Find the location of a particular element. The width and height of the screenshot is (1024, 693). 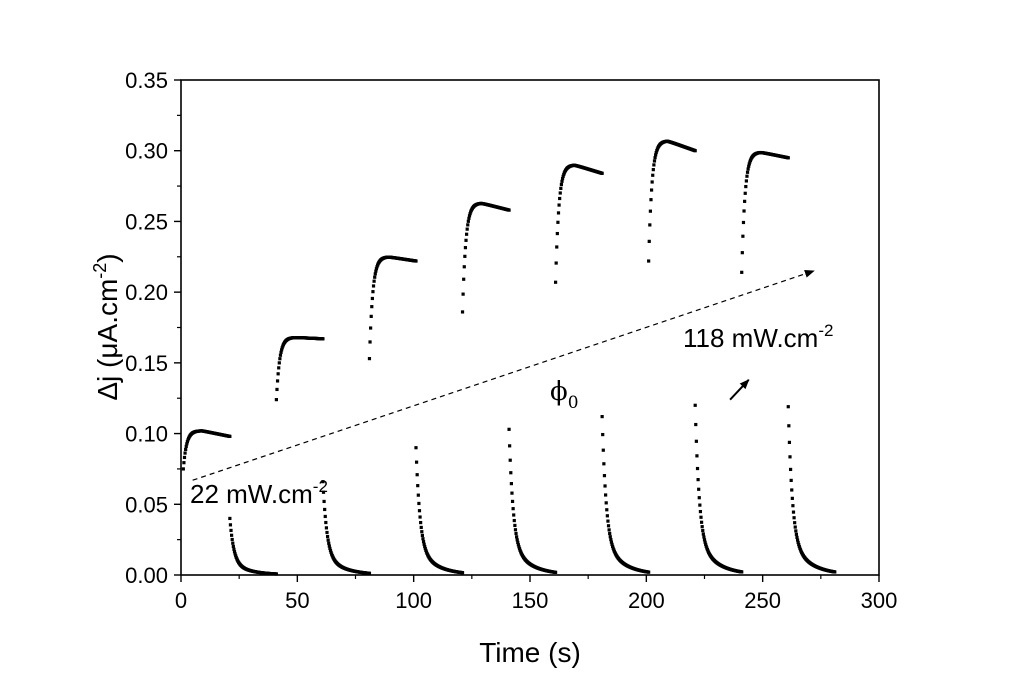

y-tick-label: 0.05 is located at coordinates (146, 504).